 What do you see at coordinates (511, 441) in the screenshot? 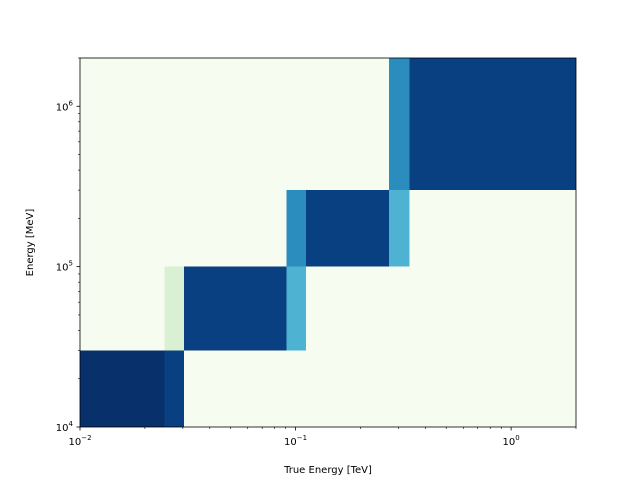
I see `tick-label: 10⁰` at bounding box center [511, 441].